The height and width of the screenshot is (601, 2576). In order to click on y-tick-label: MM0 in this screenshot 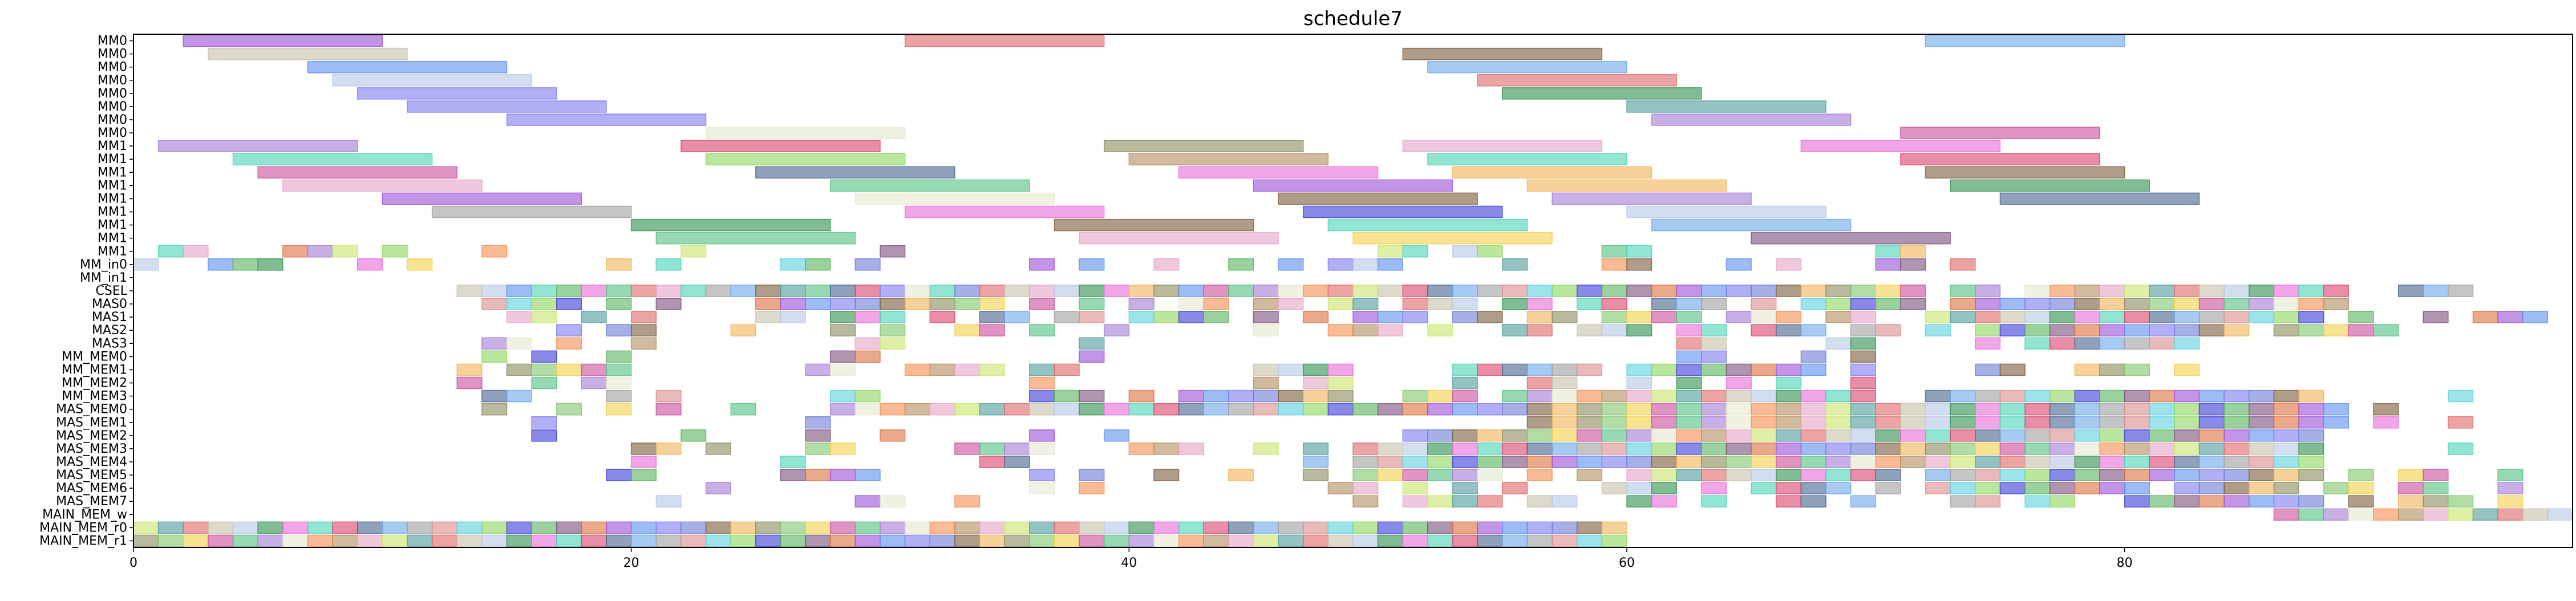, I will do `click(112, 54)`.